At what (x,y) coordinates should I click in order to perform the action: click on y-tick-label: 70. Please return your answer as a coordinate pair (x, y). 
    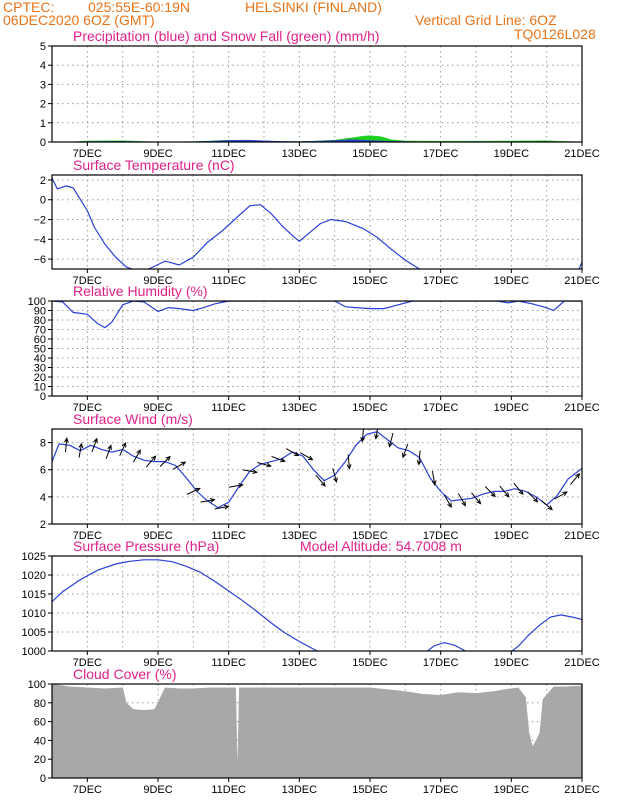
    Looking at the image, I should click on (40, 331).